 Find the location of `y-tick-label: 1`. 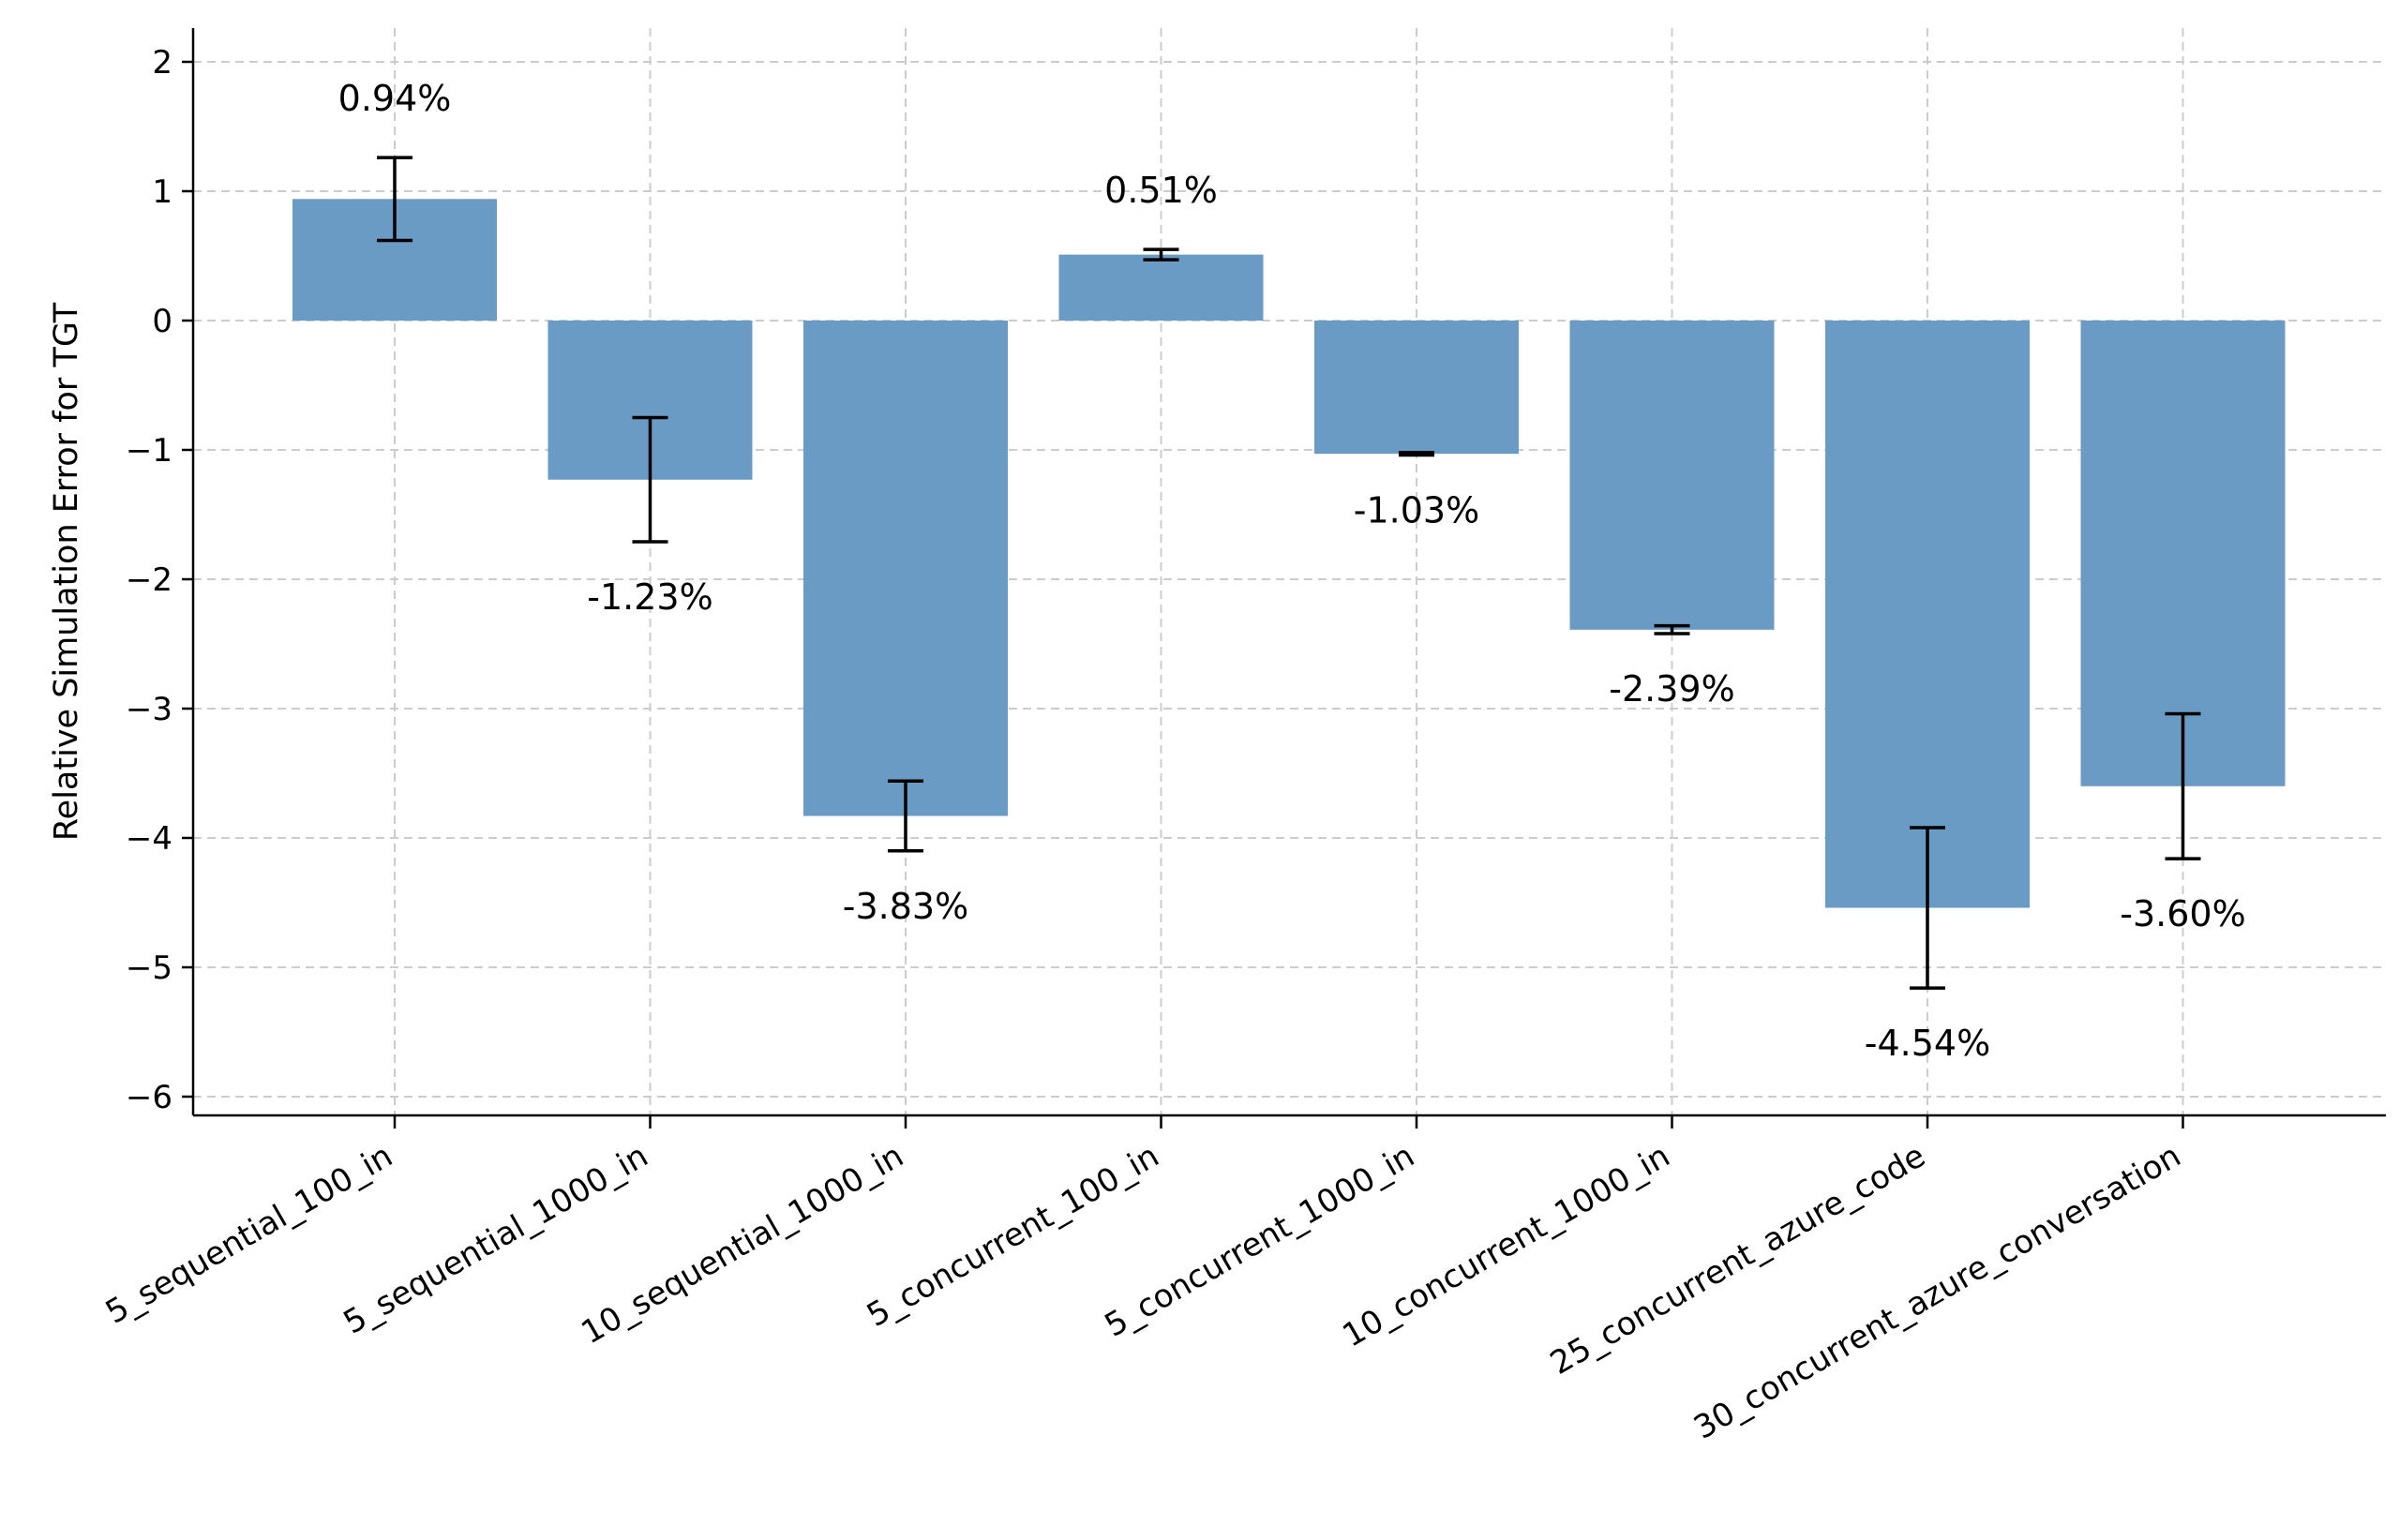

y-tick-label: 1 is located at coordinates (162, 192).